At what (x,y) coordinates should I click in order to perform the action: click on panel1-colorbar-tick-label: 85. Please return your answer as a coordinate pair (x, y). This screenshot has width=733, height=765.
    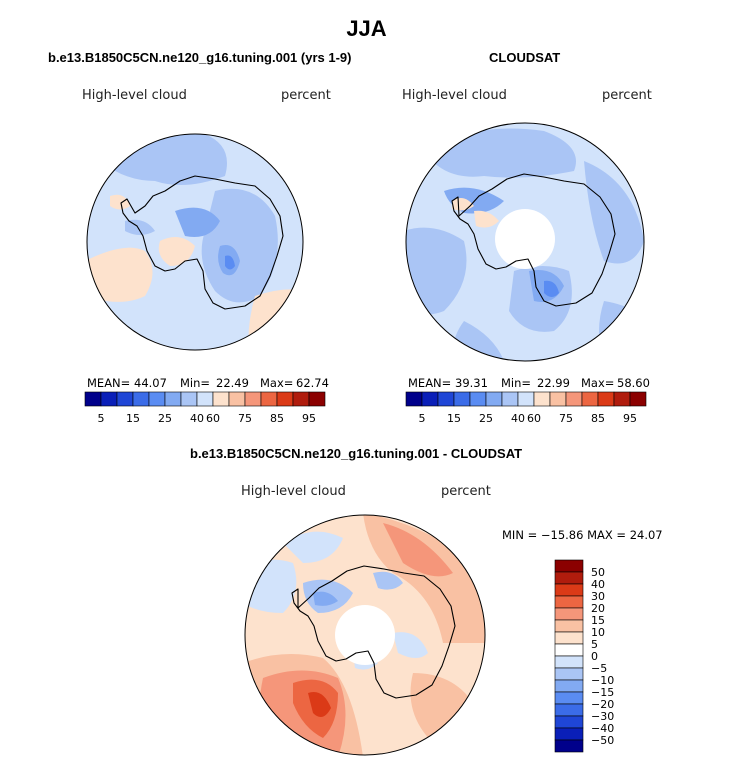
    Looking at the image, I should click on (277, 418).